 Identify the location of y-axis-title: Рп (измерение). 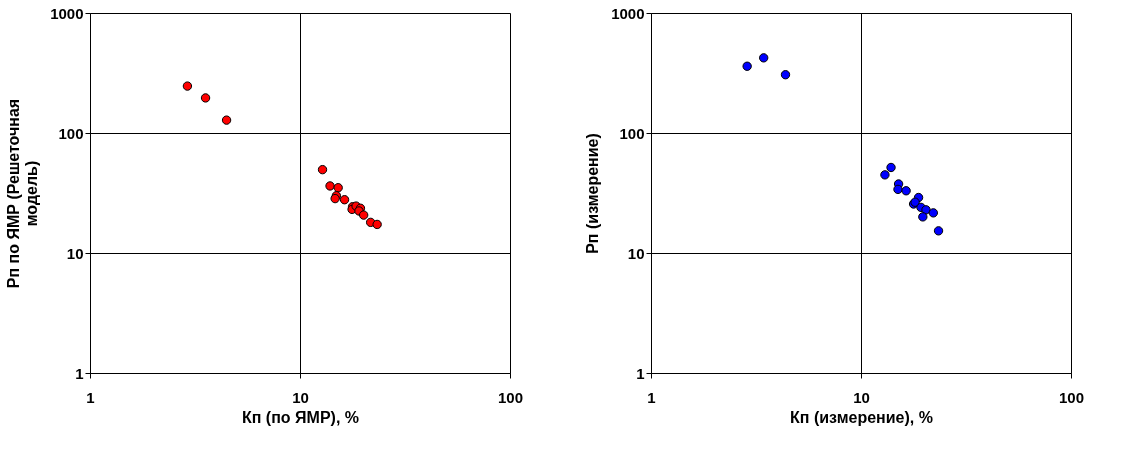
(593, 193).